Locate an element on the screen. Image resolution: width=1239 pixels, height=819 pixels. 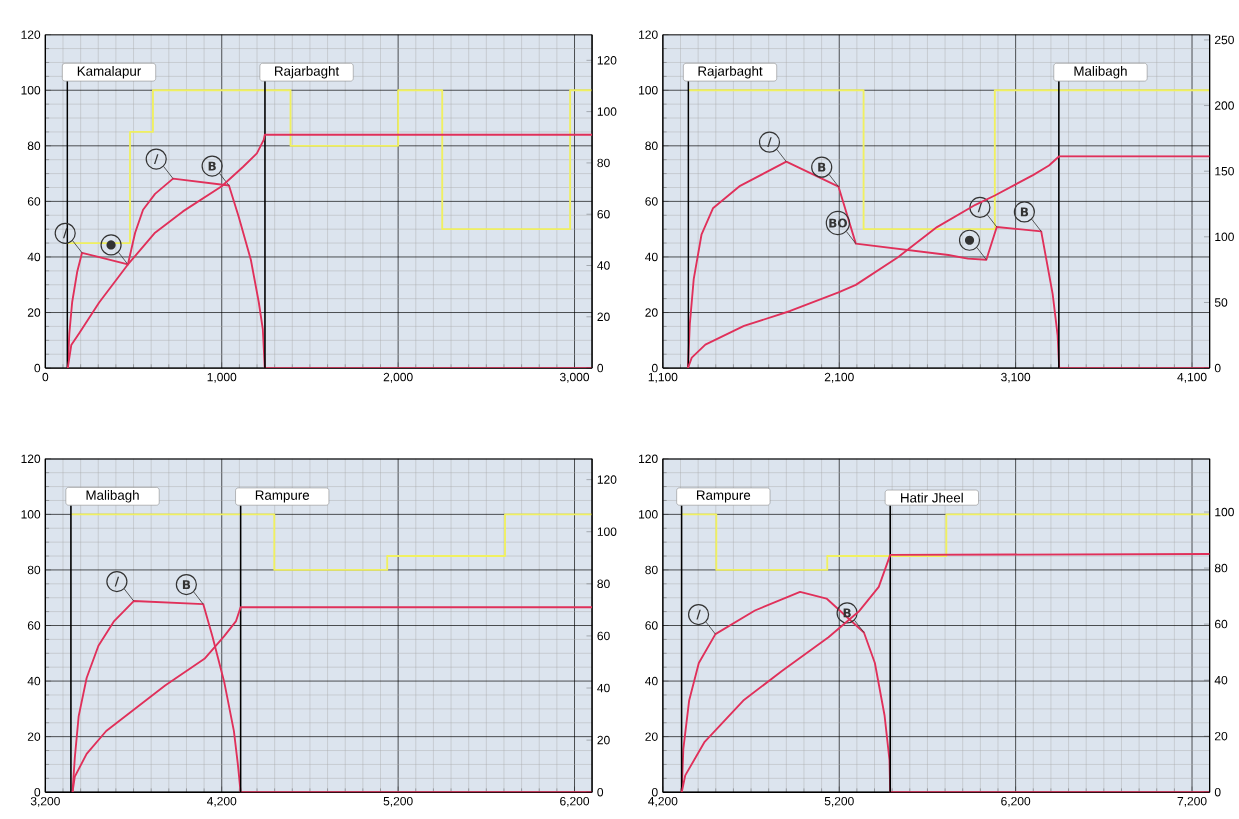
y2-tick-label: 200 is located at coordinates (1224, 105).